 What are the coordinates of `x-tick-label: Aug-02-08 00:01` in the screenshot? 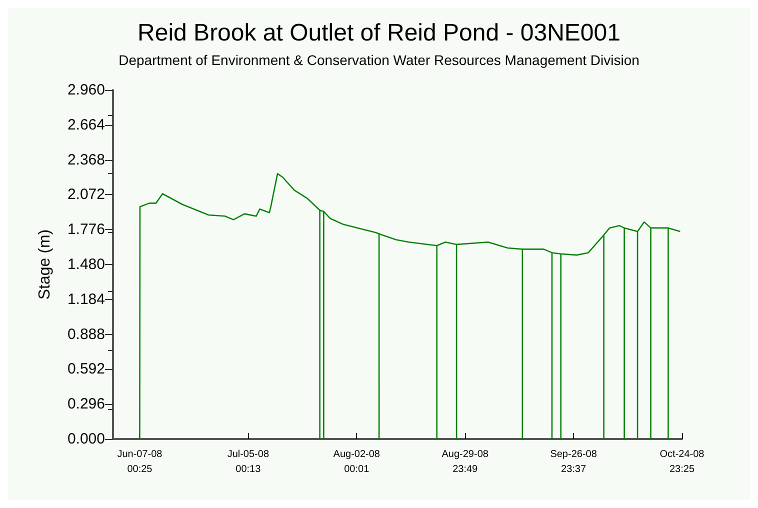 It's located at (356, 462).